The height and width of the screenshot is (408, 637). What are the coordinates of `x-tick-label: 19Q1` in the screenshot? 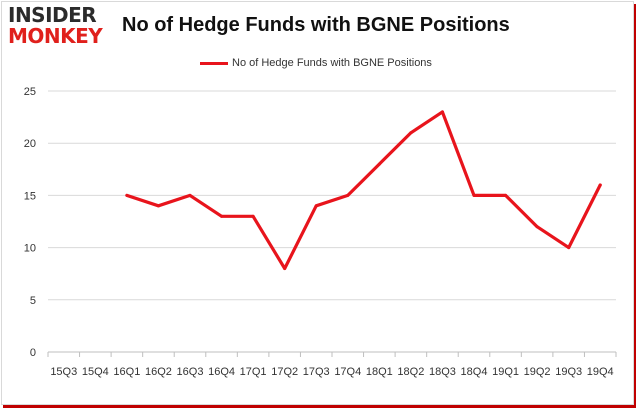 It's located at (505, 372).